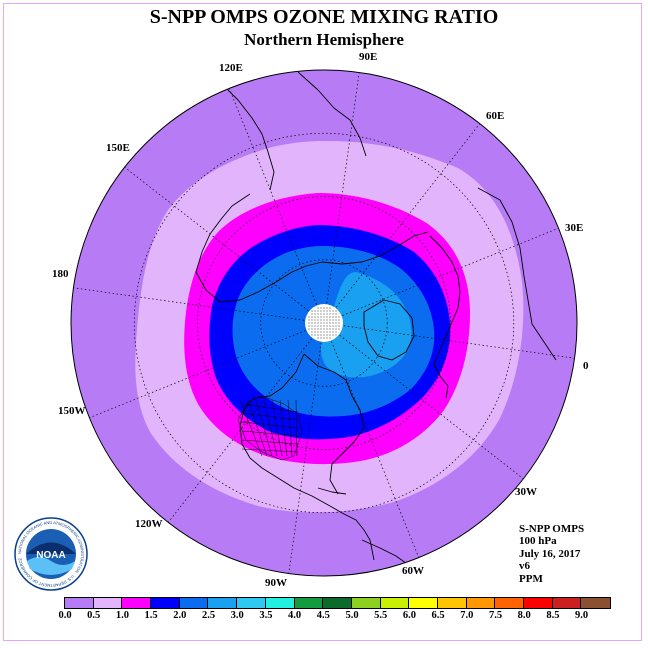 Image resolution: width=648 pixels, height=648 pixels. I want to click on colorbar-tick-label: 4.5, so click(323, 615).